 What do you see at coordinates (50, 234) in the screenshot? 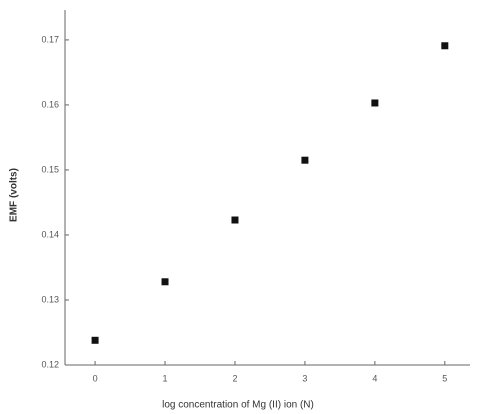
I see `y-tick-label: 0.14` at bounding box center [50, 234].